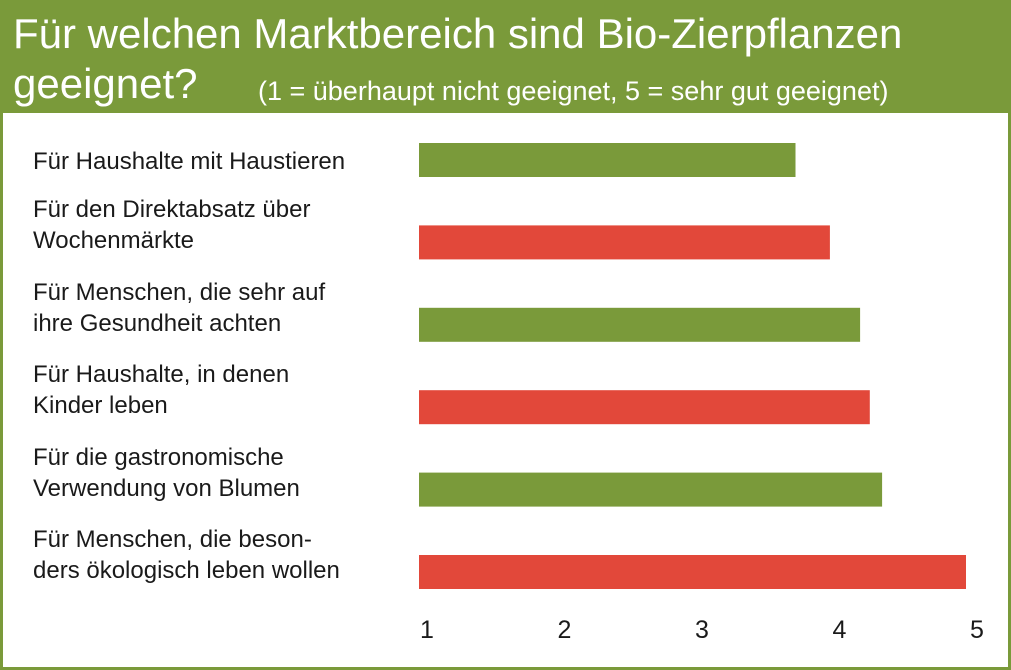 This screenshot has width=1011, height=670. What do you see at coordinates (189, 161) in the screenshot?
I see `category-label-1: Für Haushalte mit Haustieren` at bounding box center [189, 161].